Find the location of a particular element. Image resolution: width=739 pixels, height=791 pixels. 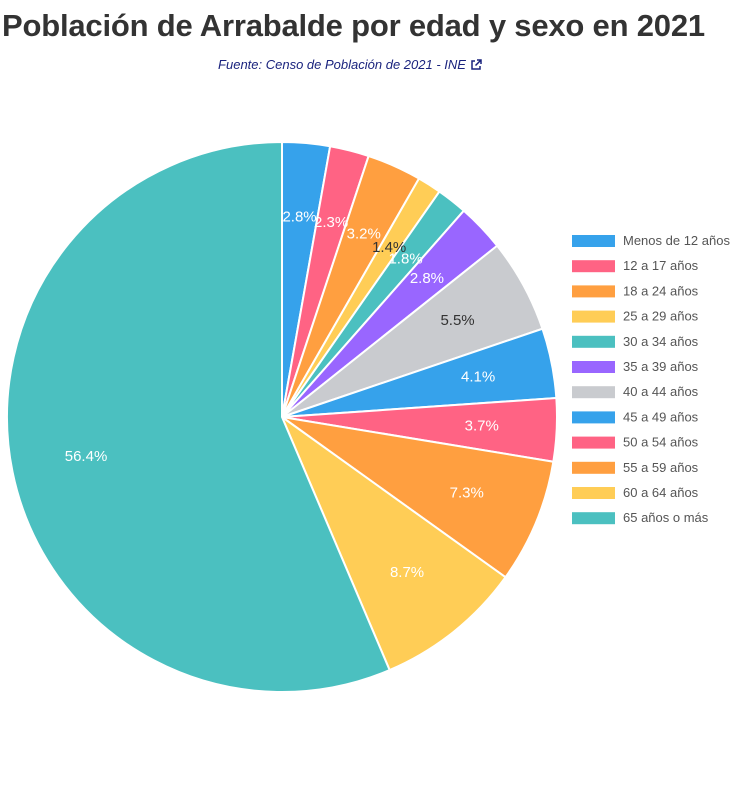

slice-label-11: 56.4% is located at coordinates (86, 456).